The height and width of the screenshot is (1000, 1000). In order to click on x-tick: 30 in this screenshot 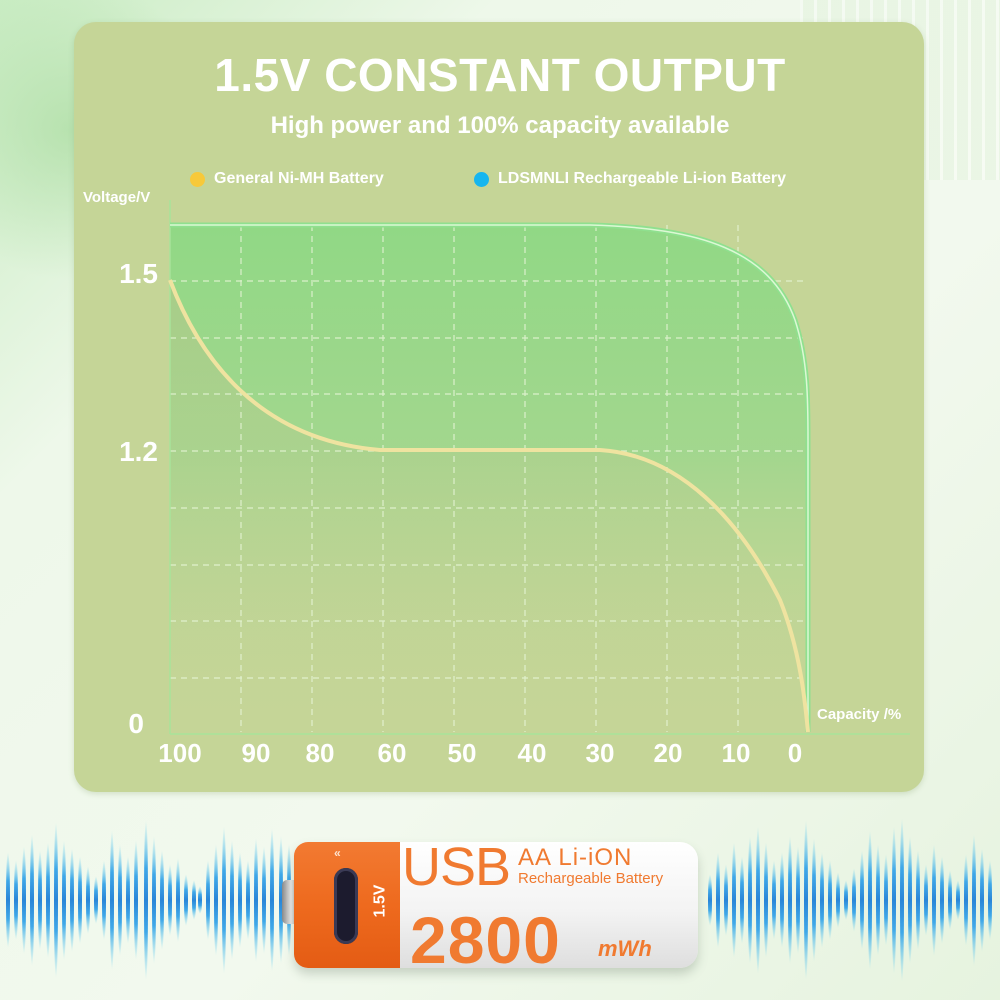, I will do `click(600, 753)`.